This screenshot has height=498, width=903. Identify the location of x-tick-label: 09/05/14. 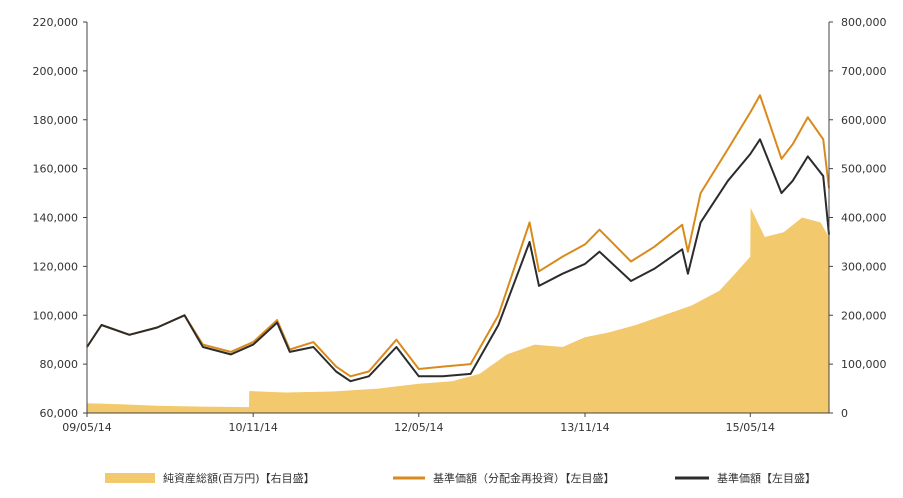
(86, 427).